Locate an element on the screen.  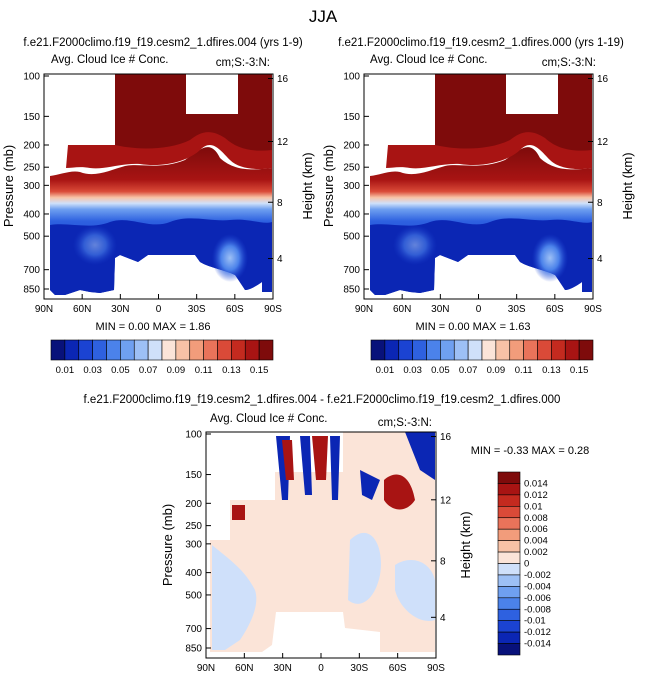
colorbar: 0.01 0.03 0.05 0.07 0.09 0.11 0.13 0.15 is located at coordinates (162, 357).